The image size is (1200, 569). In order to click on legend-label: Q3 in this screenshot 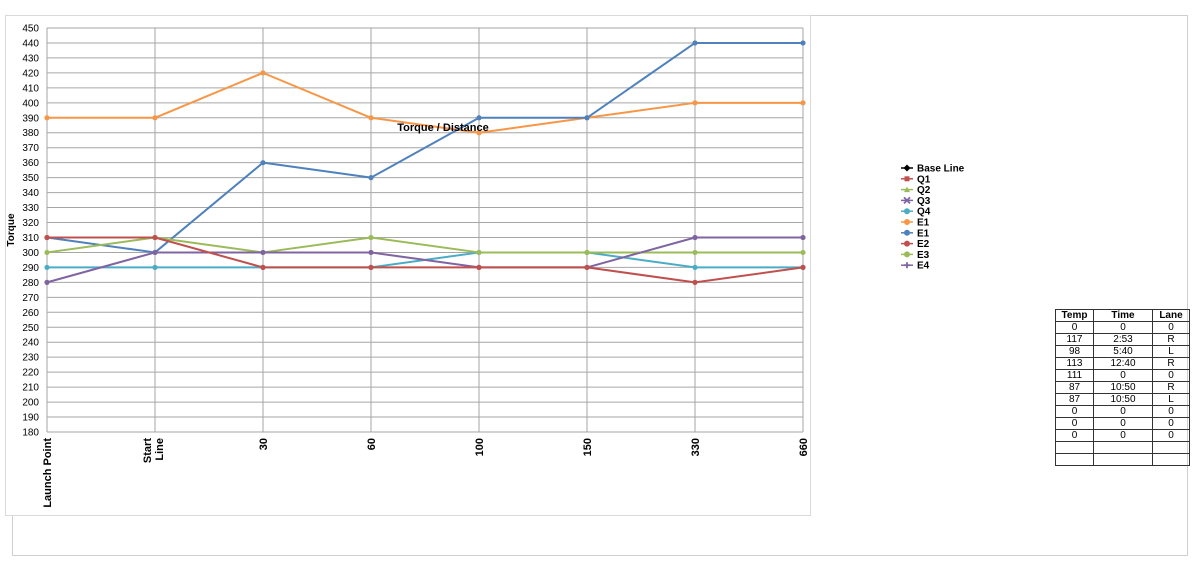, I will do `click(924, 201)`.